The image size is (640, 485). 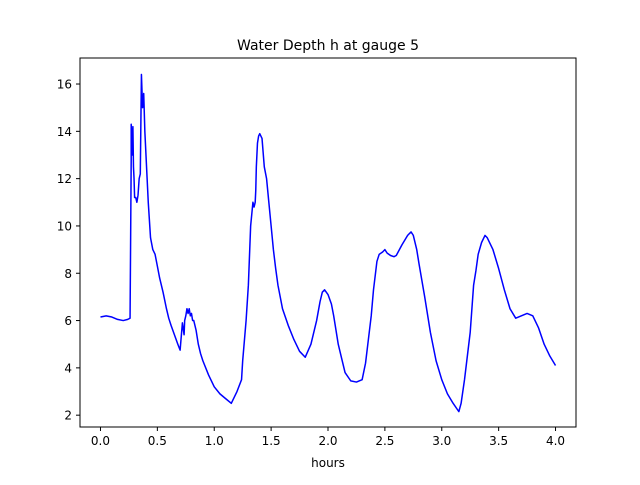 What do you see at coordinates (64, 85) in the screenshot?
I see `y-tick-label: 16` at bounding box center [64, 85].